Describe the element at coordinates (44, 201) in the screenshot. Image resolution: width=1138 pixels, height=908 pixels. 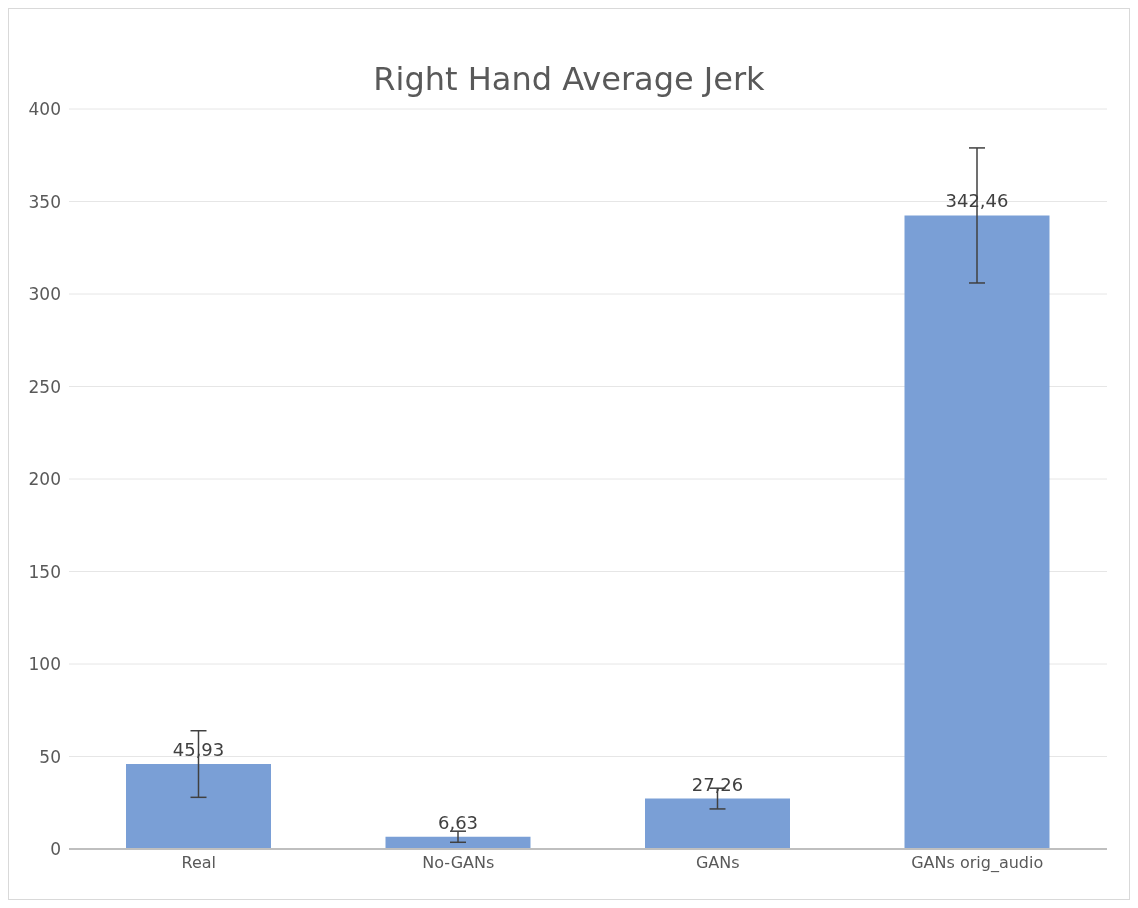
I see `y-tick-label: 350` at that location.